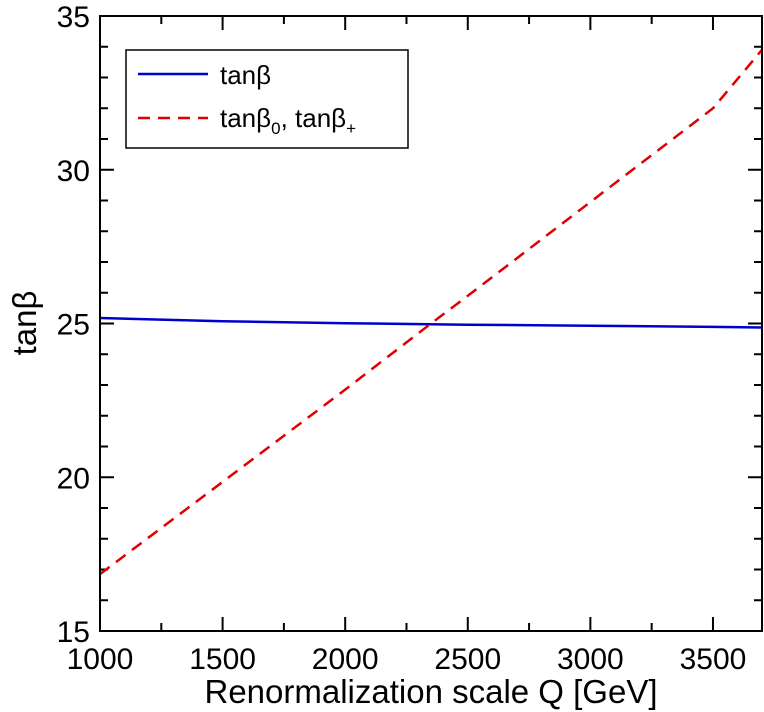 Image resolution: width=764 pixels, height=712 pixels. What do you see at coordinates (24, 323) in the screenshot?
I see `y-axis-label: tanβ` at bounding box center [24, 323].